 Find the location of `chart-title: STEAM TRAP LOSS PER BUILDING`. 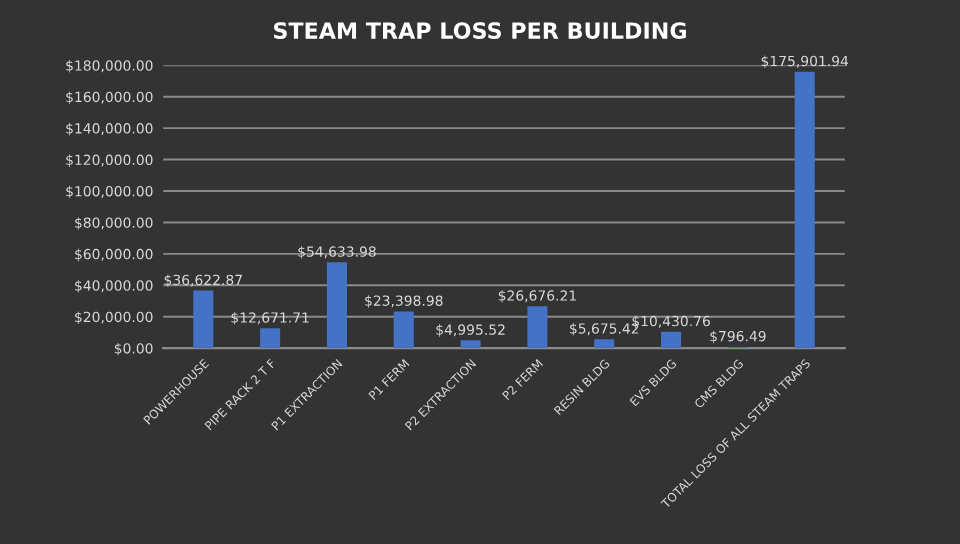

chart-title: STEAM TRAP LOSS PER BUILDING is located at coordinates (480, 30).